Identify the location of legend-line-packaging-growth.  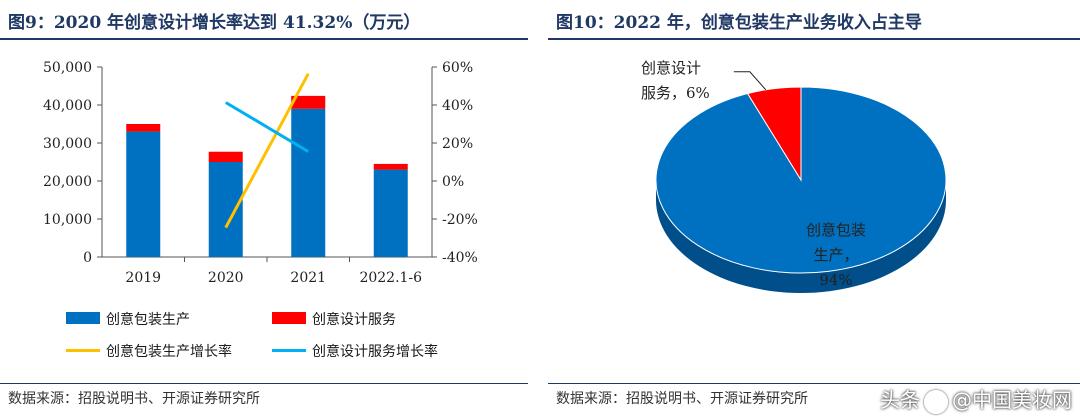
(83, 350).